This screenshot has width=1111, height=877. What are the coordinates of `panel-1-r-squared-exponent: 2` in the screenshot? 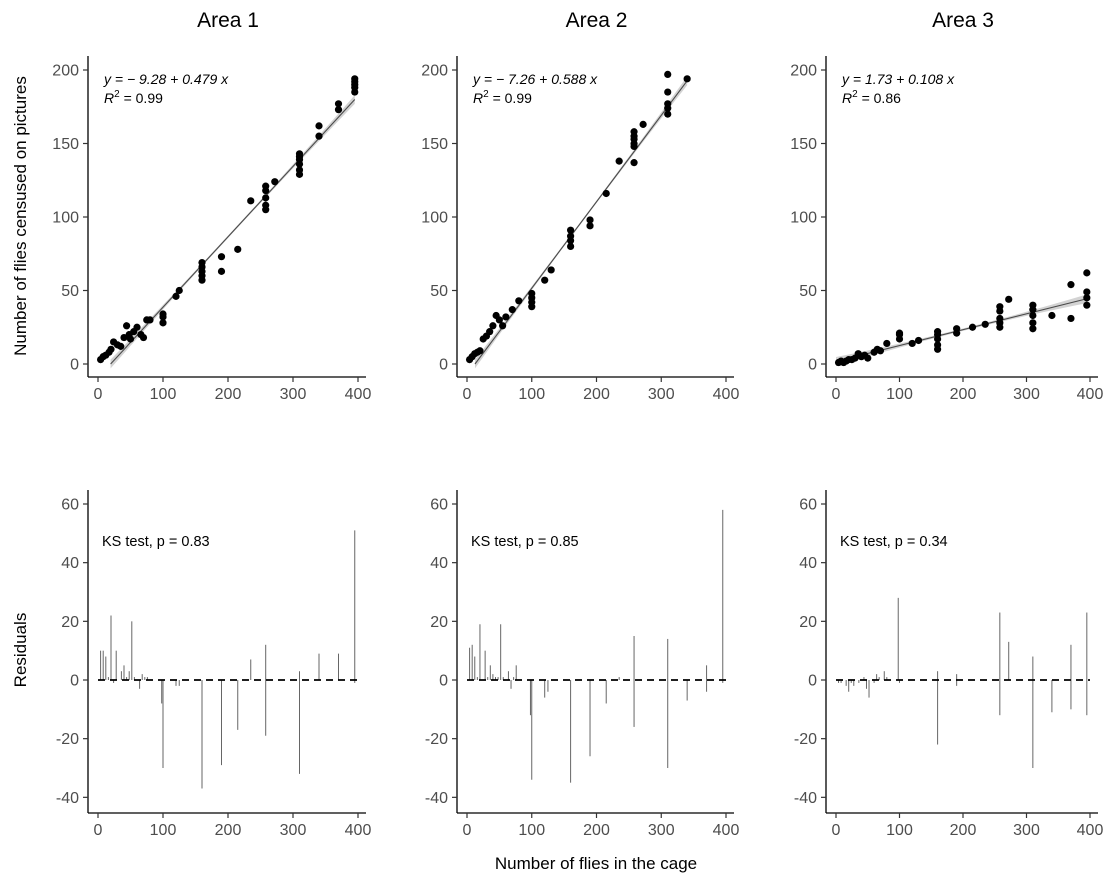 It's located at (117, 94).